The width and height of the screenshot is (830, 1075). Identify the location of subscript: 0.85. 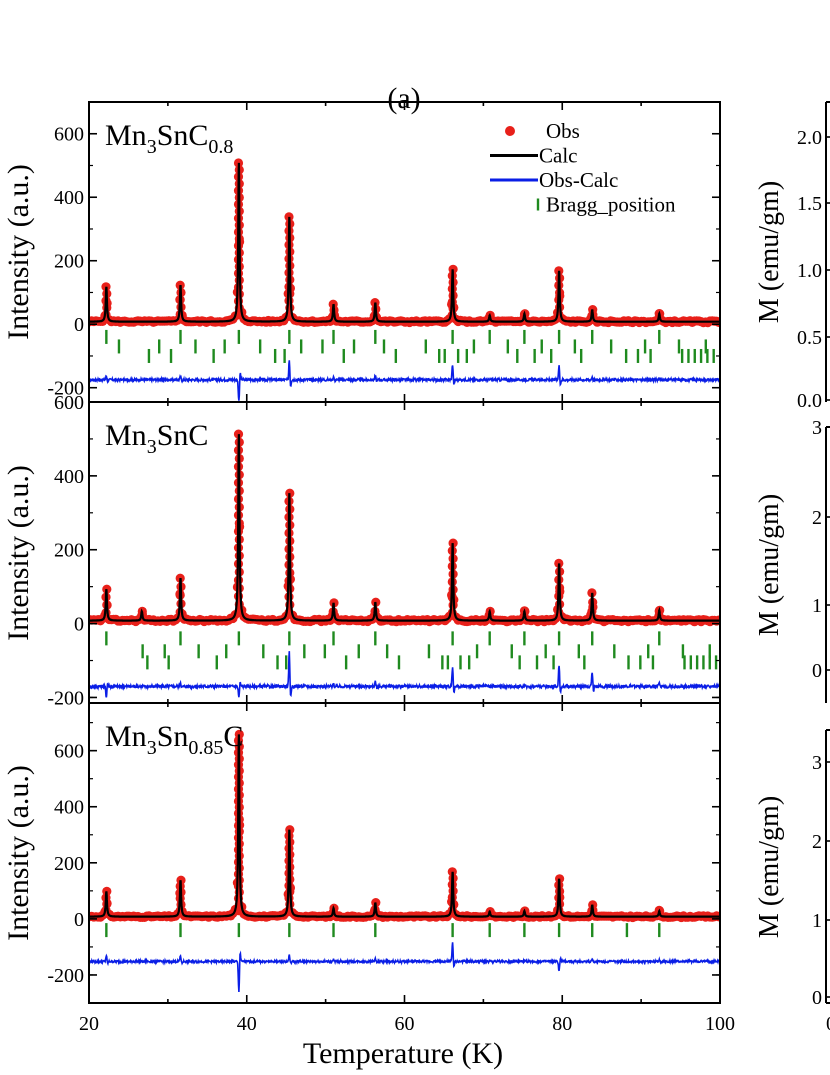
(205, 748).